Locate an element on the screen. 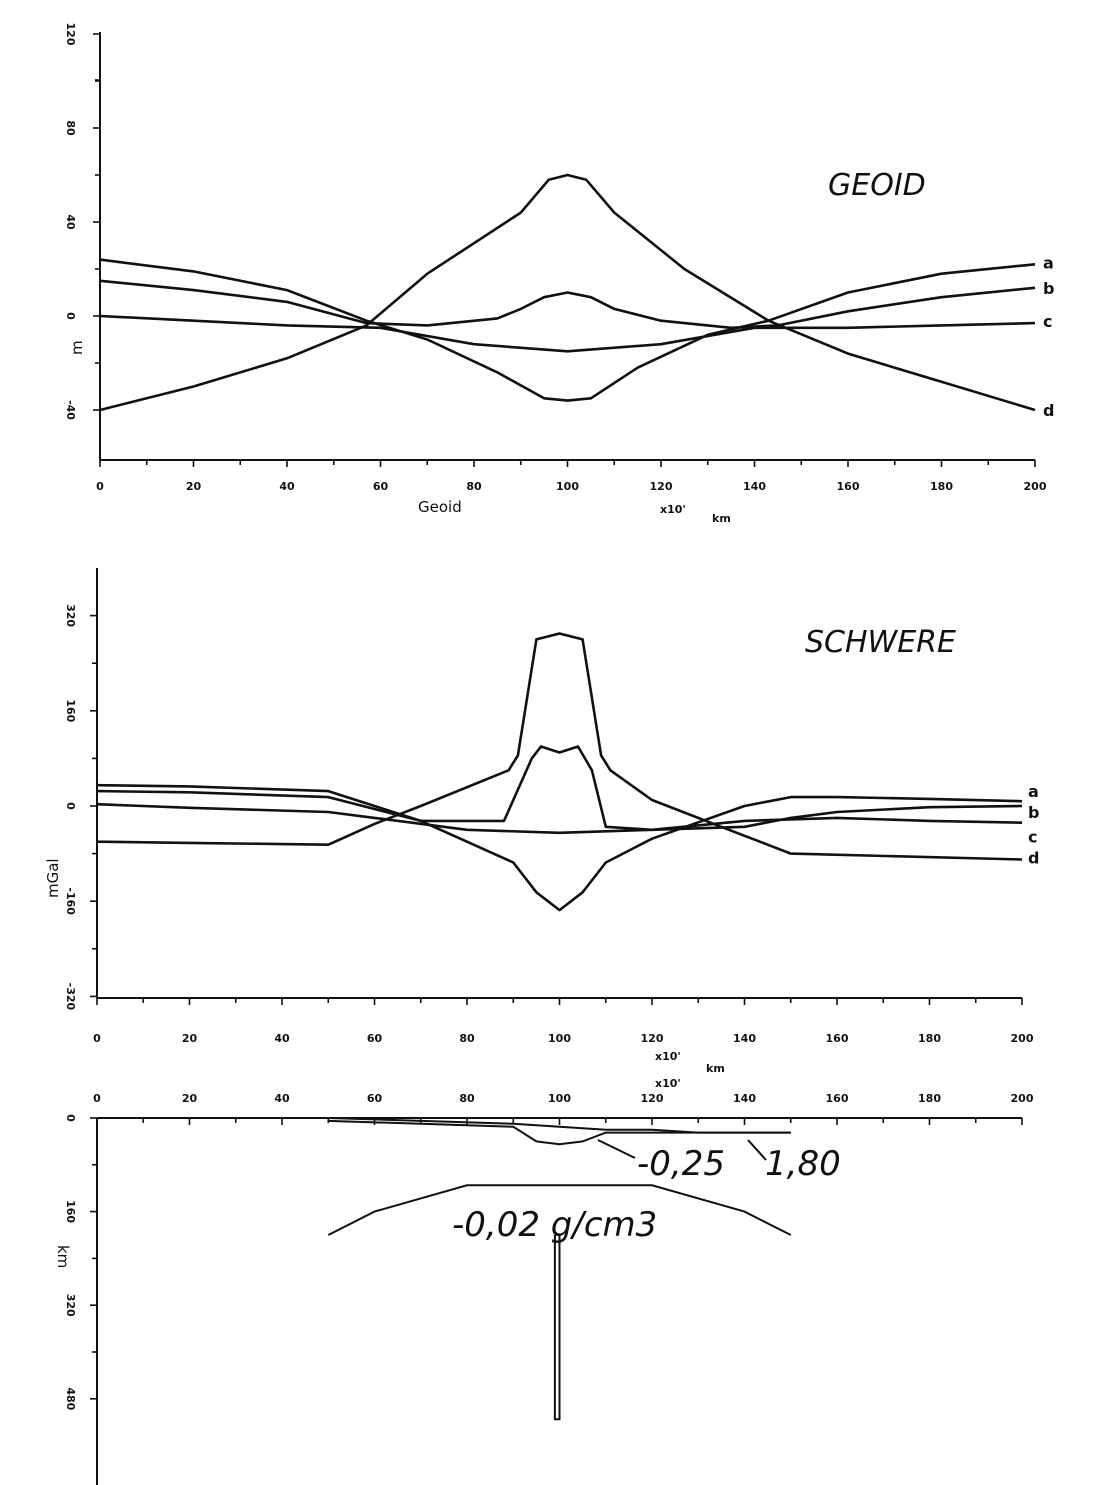 Image resolution: width=1109 pixels, height=1485 pixels. y-tick-label: -160 is located at coordinates (70, 901).